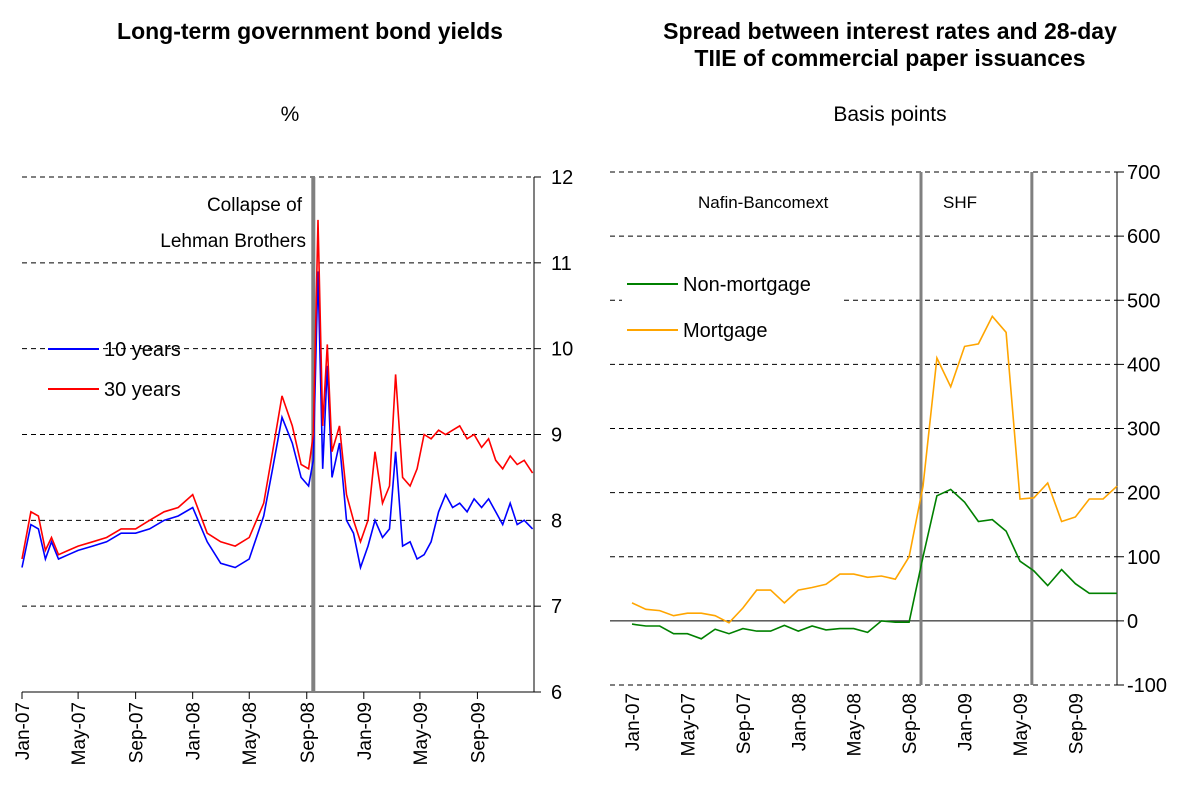  I want to click on chart1-annotation-line1: Collapse of, so click(255, 205).